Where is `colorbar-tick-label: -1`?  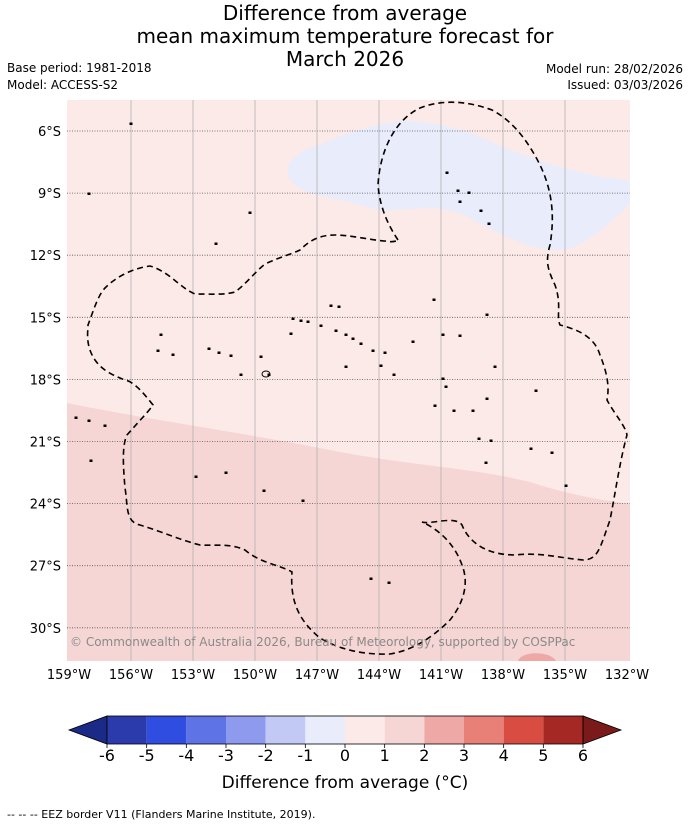 colorbar-tick-label: -1 is located at coordinates (305, 755).